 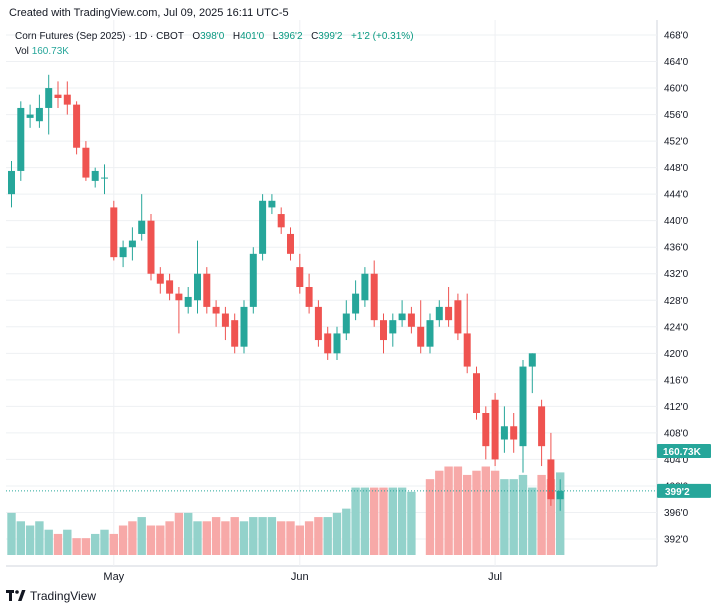 I want to click on open-label: O, so click(x=196, y=36).